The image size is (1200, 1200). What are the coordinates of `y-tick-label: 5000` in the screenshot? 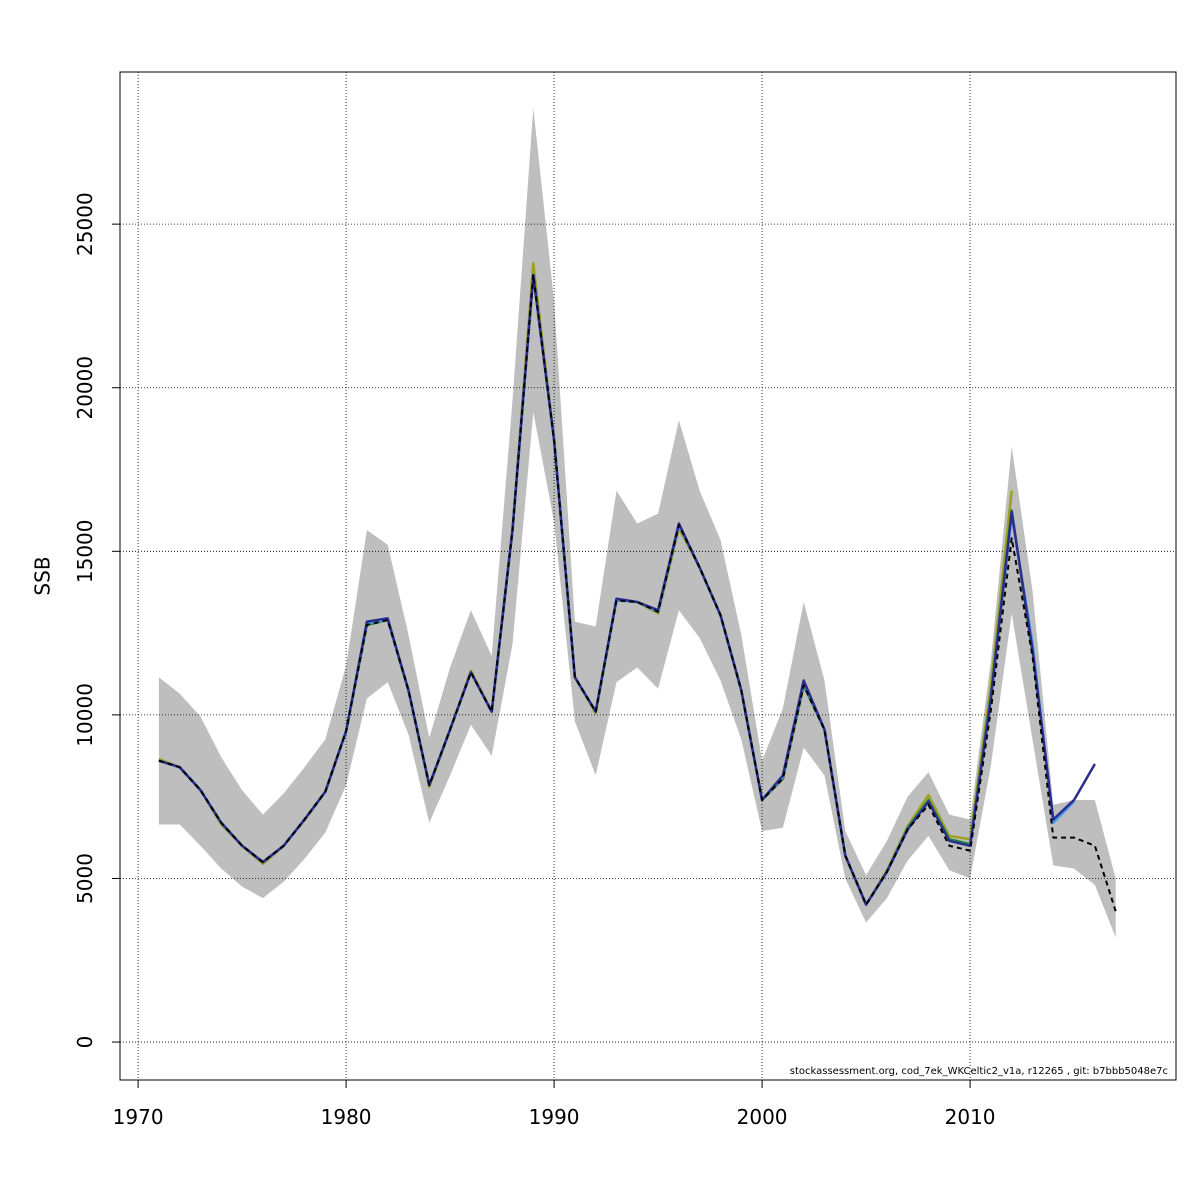 It's located at (85, 878).